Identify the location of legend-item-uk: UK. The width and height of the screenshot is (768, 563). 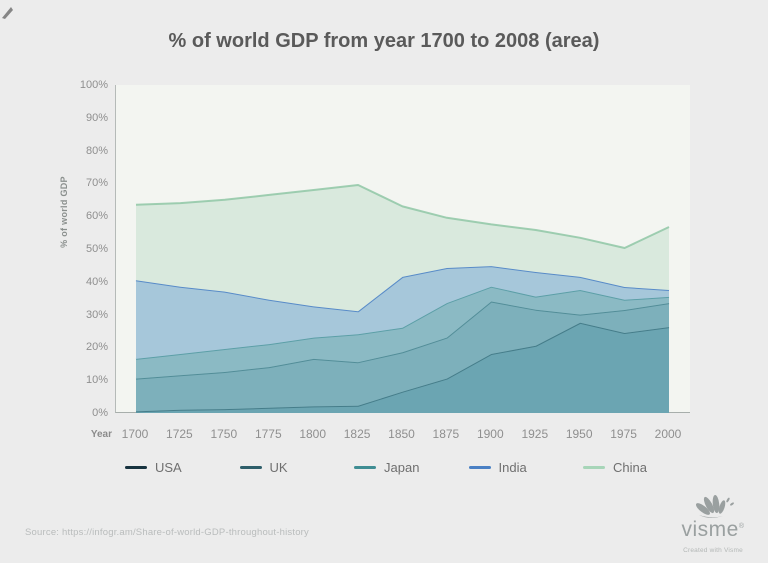
(263, 467).